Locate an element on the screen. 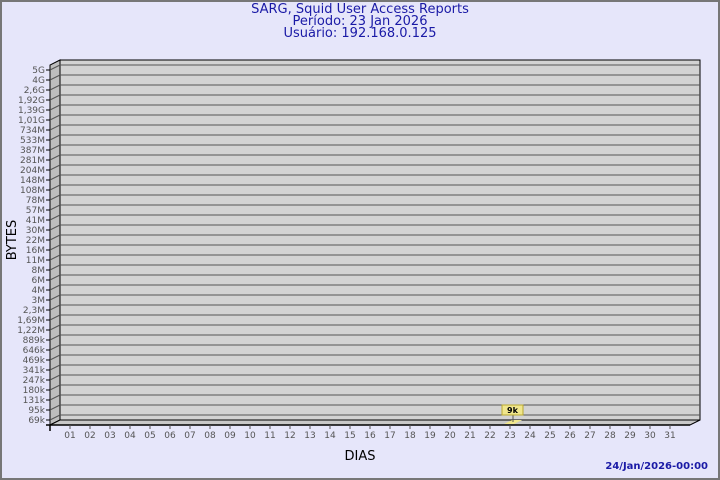  x-tick-label: 14 is located at coordinates (330, 436).